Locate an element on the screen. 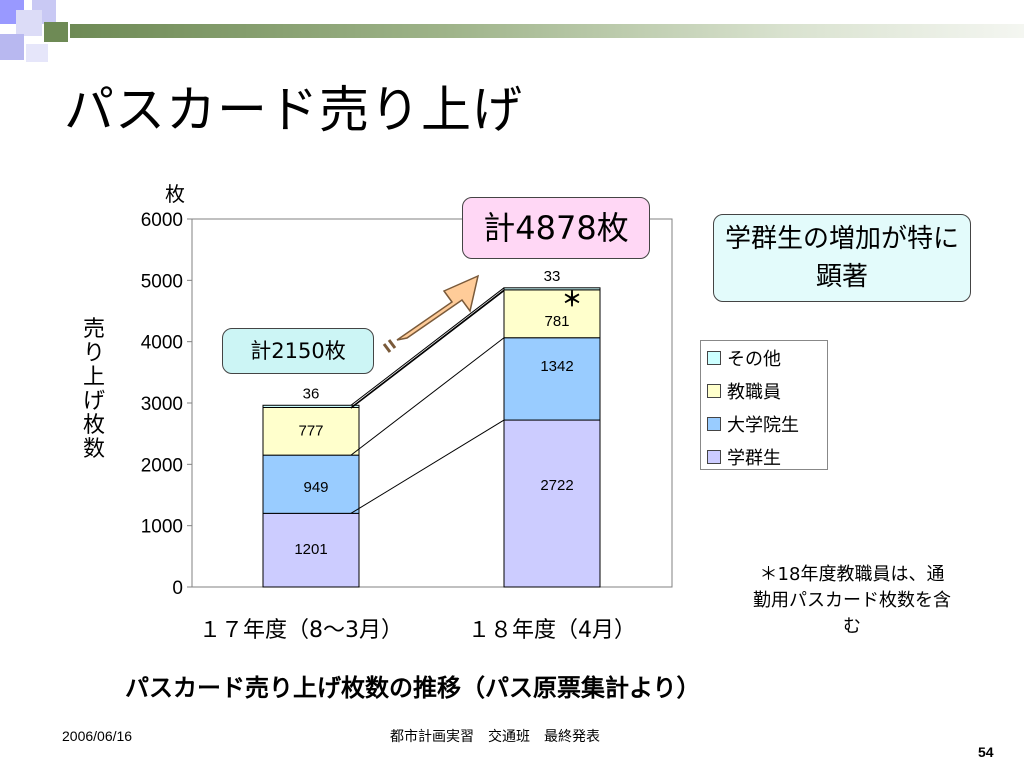  y-tick-label: 3000 is located at coordinates (162, 404).